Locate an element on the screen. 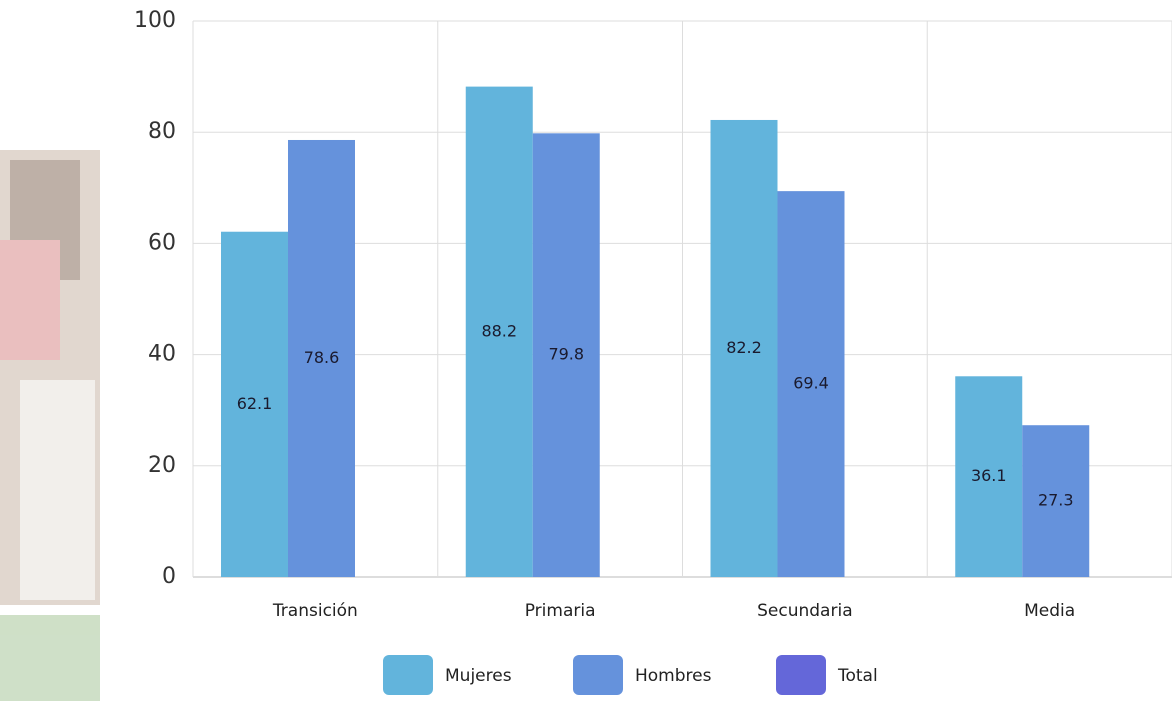 The image size is (1172, 701). x-tick-label: Secundaria is located at coordinates (804, 611).